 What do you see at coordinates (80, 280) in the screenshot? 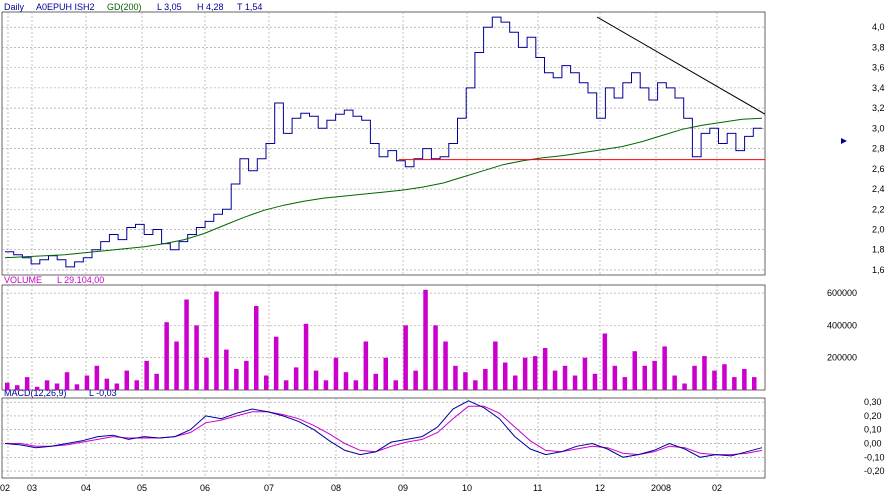
I see `volume-value-label: L 29.104,00` at bounding box center [80, 280].